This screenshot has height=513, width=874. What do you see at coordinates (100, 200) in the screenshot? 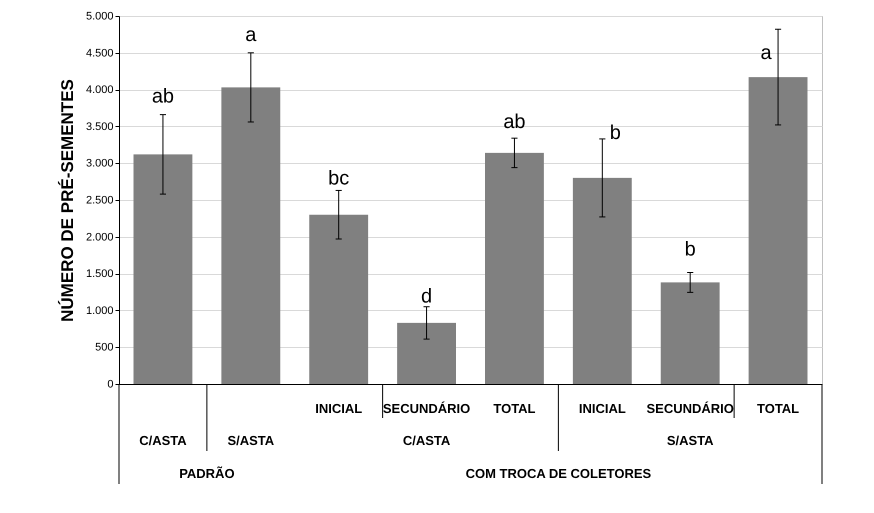
I see `y-tick-label: 2.500` at bounding box center [100, 200].